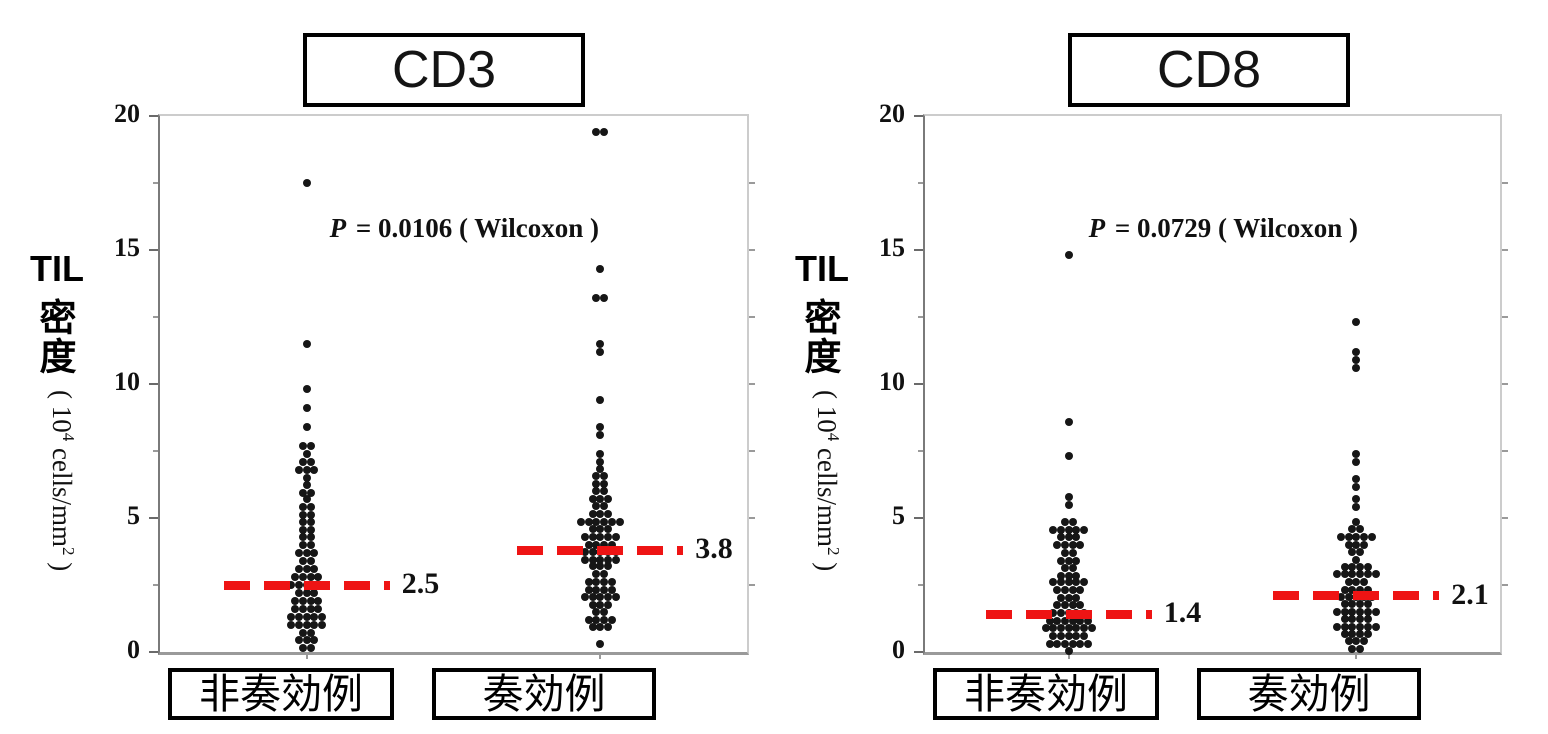  I want to click on group-label-box-responder: 奏効例, so click(544, 694).